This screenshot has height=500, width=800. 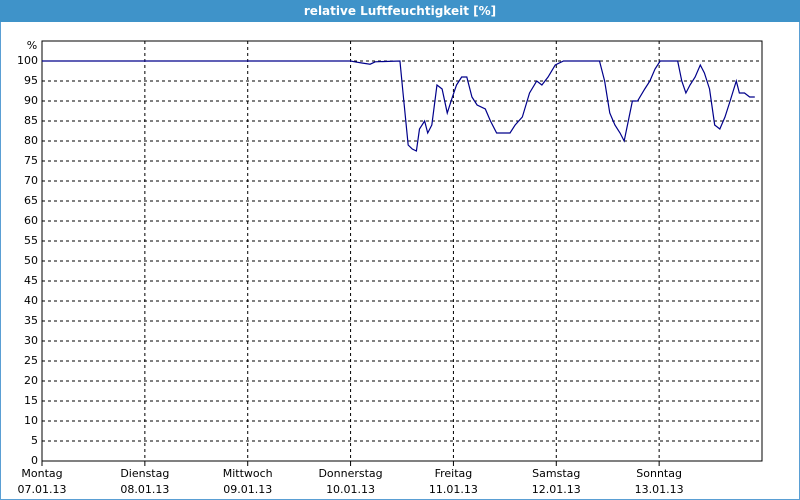 What do you see at coordinates (453, 481) in the screenshot?
I see `x-tick-label: Freitag 11.01.13` at bounding box center [453, 481].